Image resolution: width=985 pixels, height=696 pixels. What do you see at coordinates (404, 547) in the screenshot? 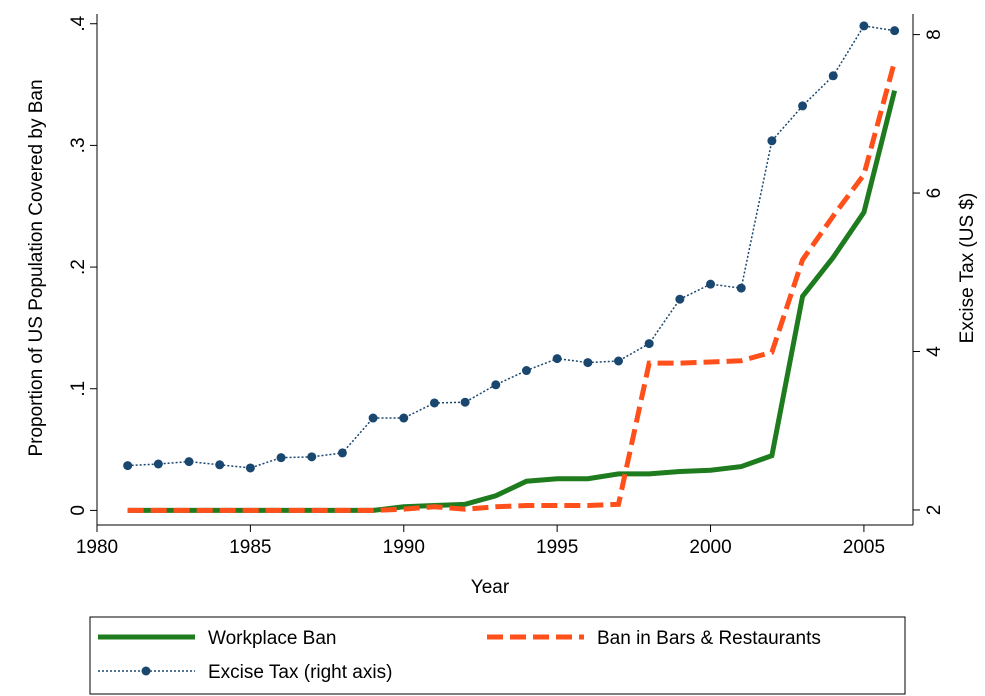
I see `x-tick-label: 1990` at bounding box center [404, 547].